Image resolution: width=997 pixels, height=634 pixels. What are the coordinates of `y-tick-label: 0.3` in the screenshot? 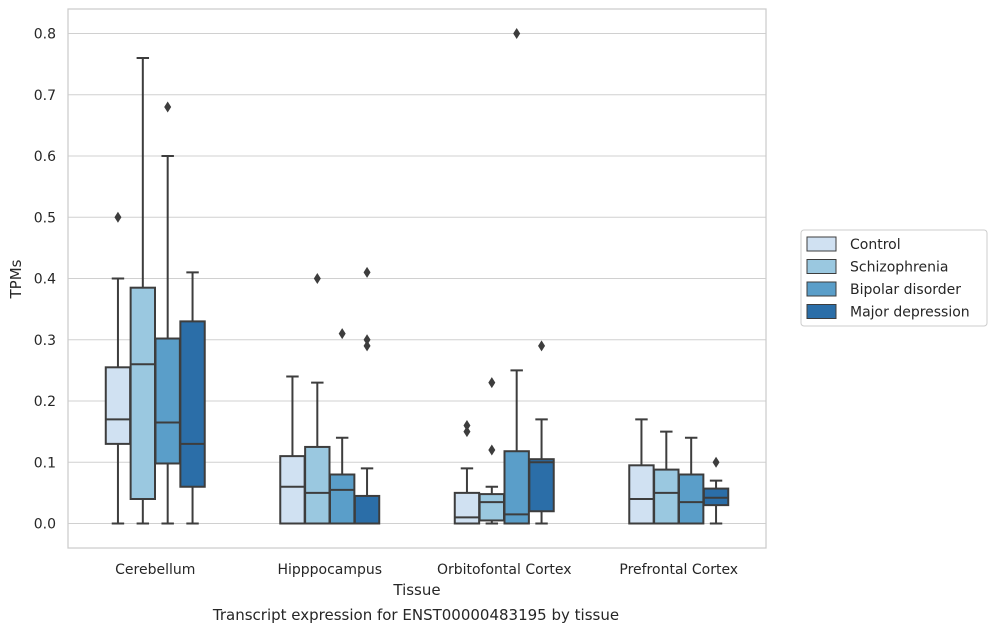 It's located at (45, 341).